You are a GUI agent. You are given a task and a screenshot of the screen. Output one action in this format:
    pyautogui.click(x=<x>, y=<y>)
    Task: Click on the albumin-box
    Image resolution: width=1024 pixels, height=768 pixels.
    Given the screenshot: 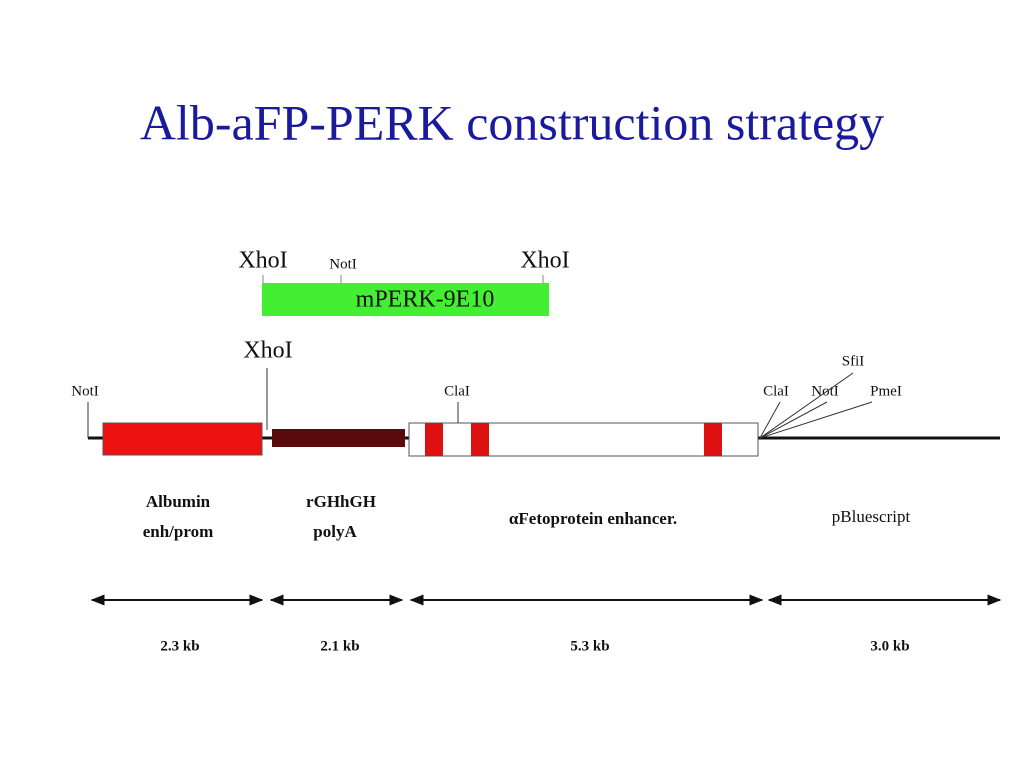 What is the action you would take?
    pyautogui.click(x=182, y=439)
    